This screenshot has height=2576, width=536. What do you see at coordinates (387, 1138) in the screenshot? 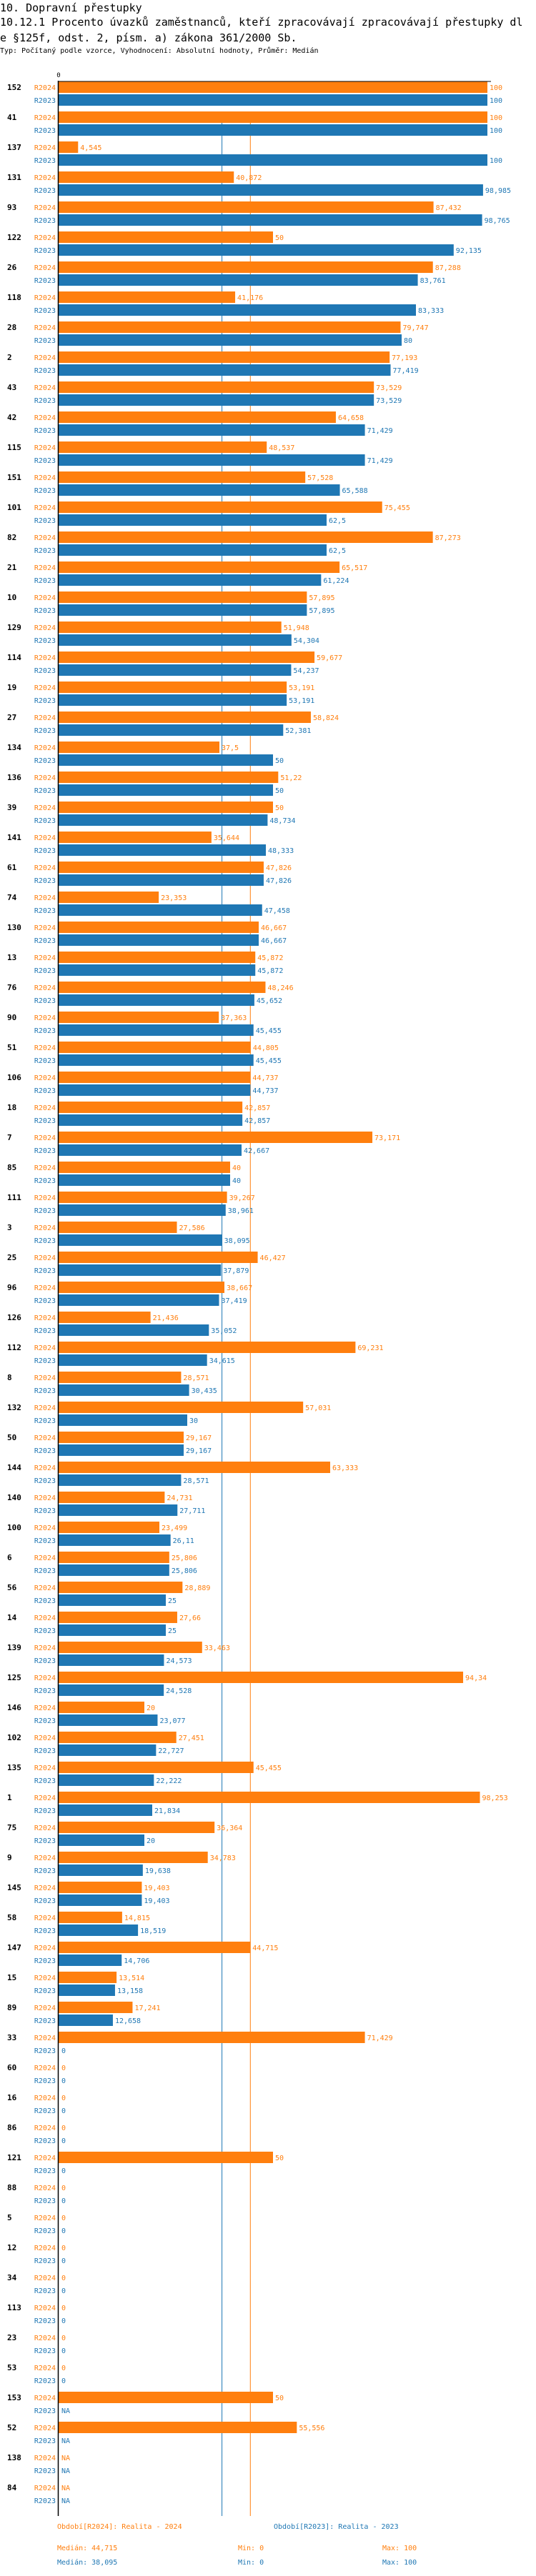
I see `value-label: 73,171` at bounding box center [387, 1138].